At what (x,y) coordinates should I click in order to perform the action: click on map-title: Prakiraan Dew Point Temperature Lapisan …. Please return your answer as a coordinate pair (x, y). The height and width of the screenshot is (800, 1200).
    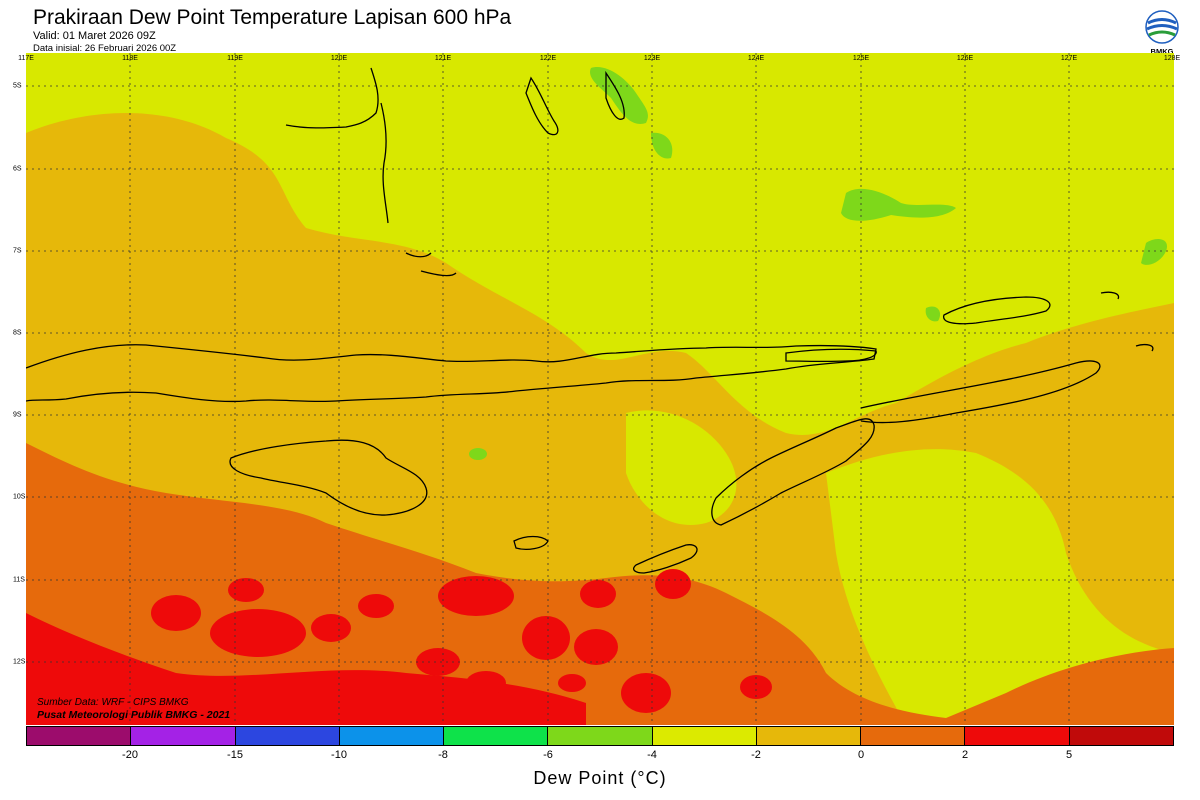
    Looking at the image, I should click on (272, 17).